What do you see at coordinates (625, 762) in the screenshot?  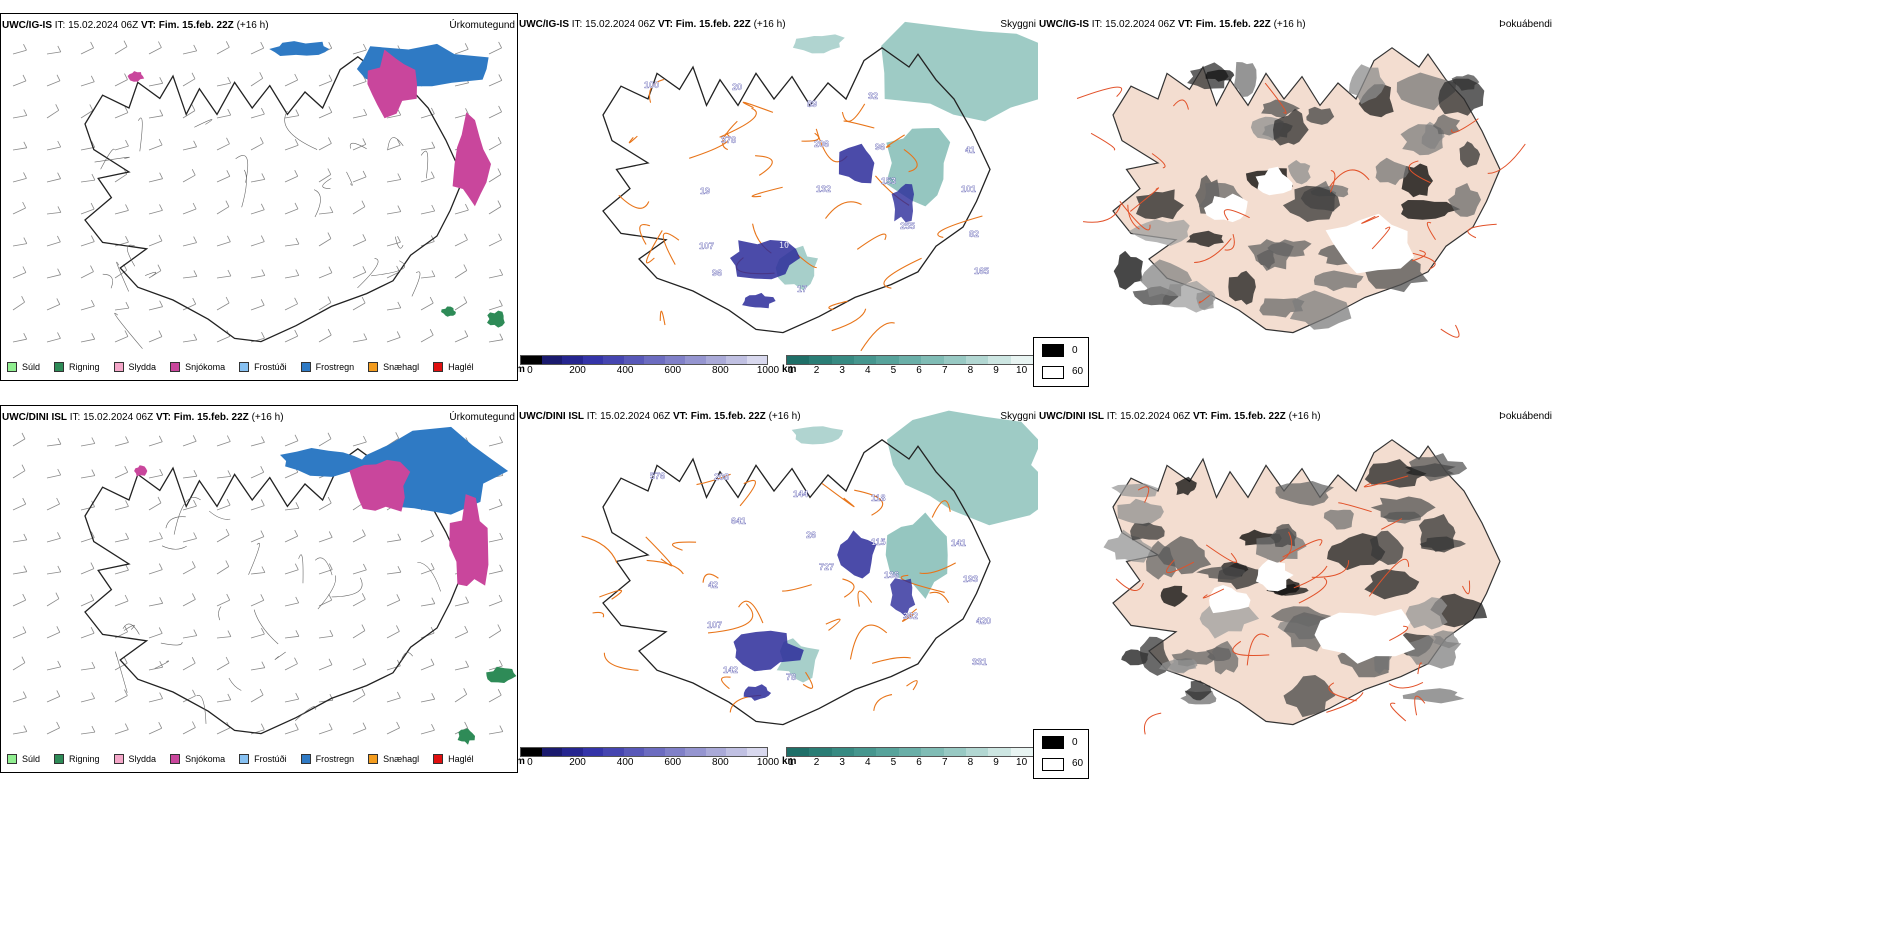 I see `colorbar-tick-label: 400` at bounding box center [625, 762].